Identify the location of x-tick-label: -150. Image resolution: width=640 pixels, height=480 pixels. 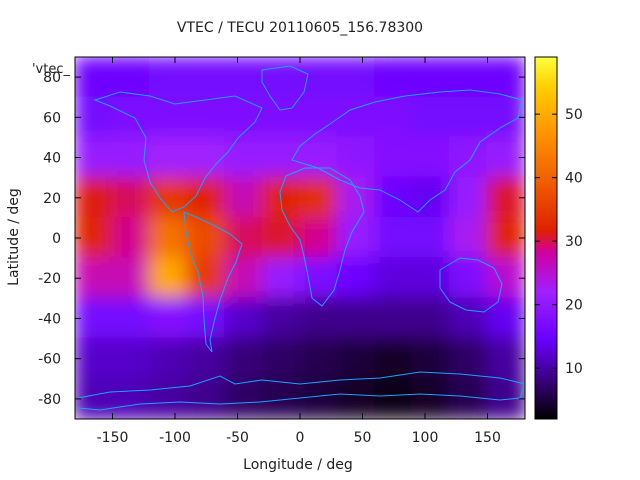
(113, 438).